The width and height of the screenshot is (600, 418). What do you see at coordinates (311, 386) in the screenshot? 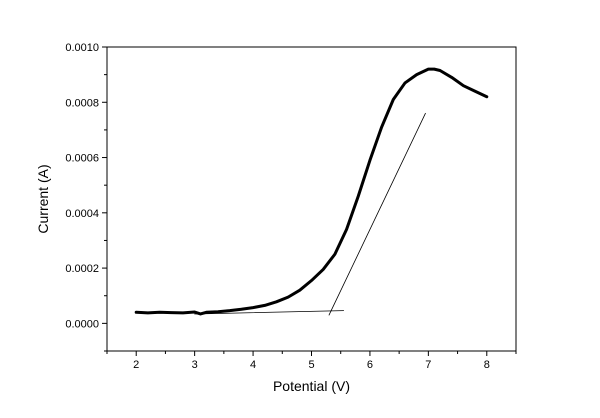
I see `x-axis-title: Potential (V)` at bounding box center [311, 386].